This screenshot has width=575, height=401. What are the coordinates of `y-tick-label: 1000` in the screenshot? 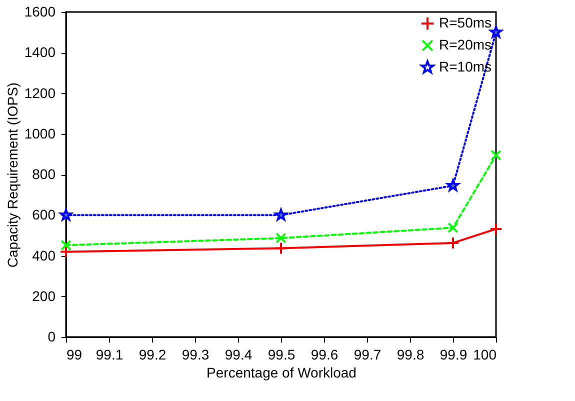 It's located at (40, 133).